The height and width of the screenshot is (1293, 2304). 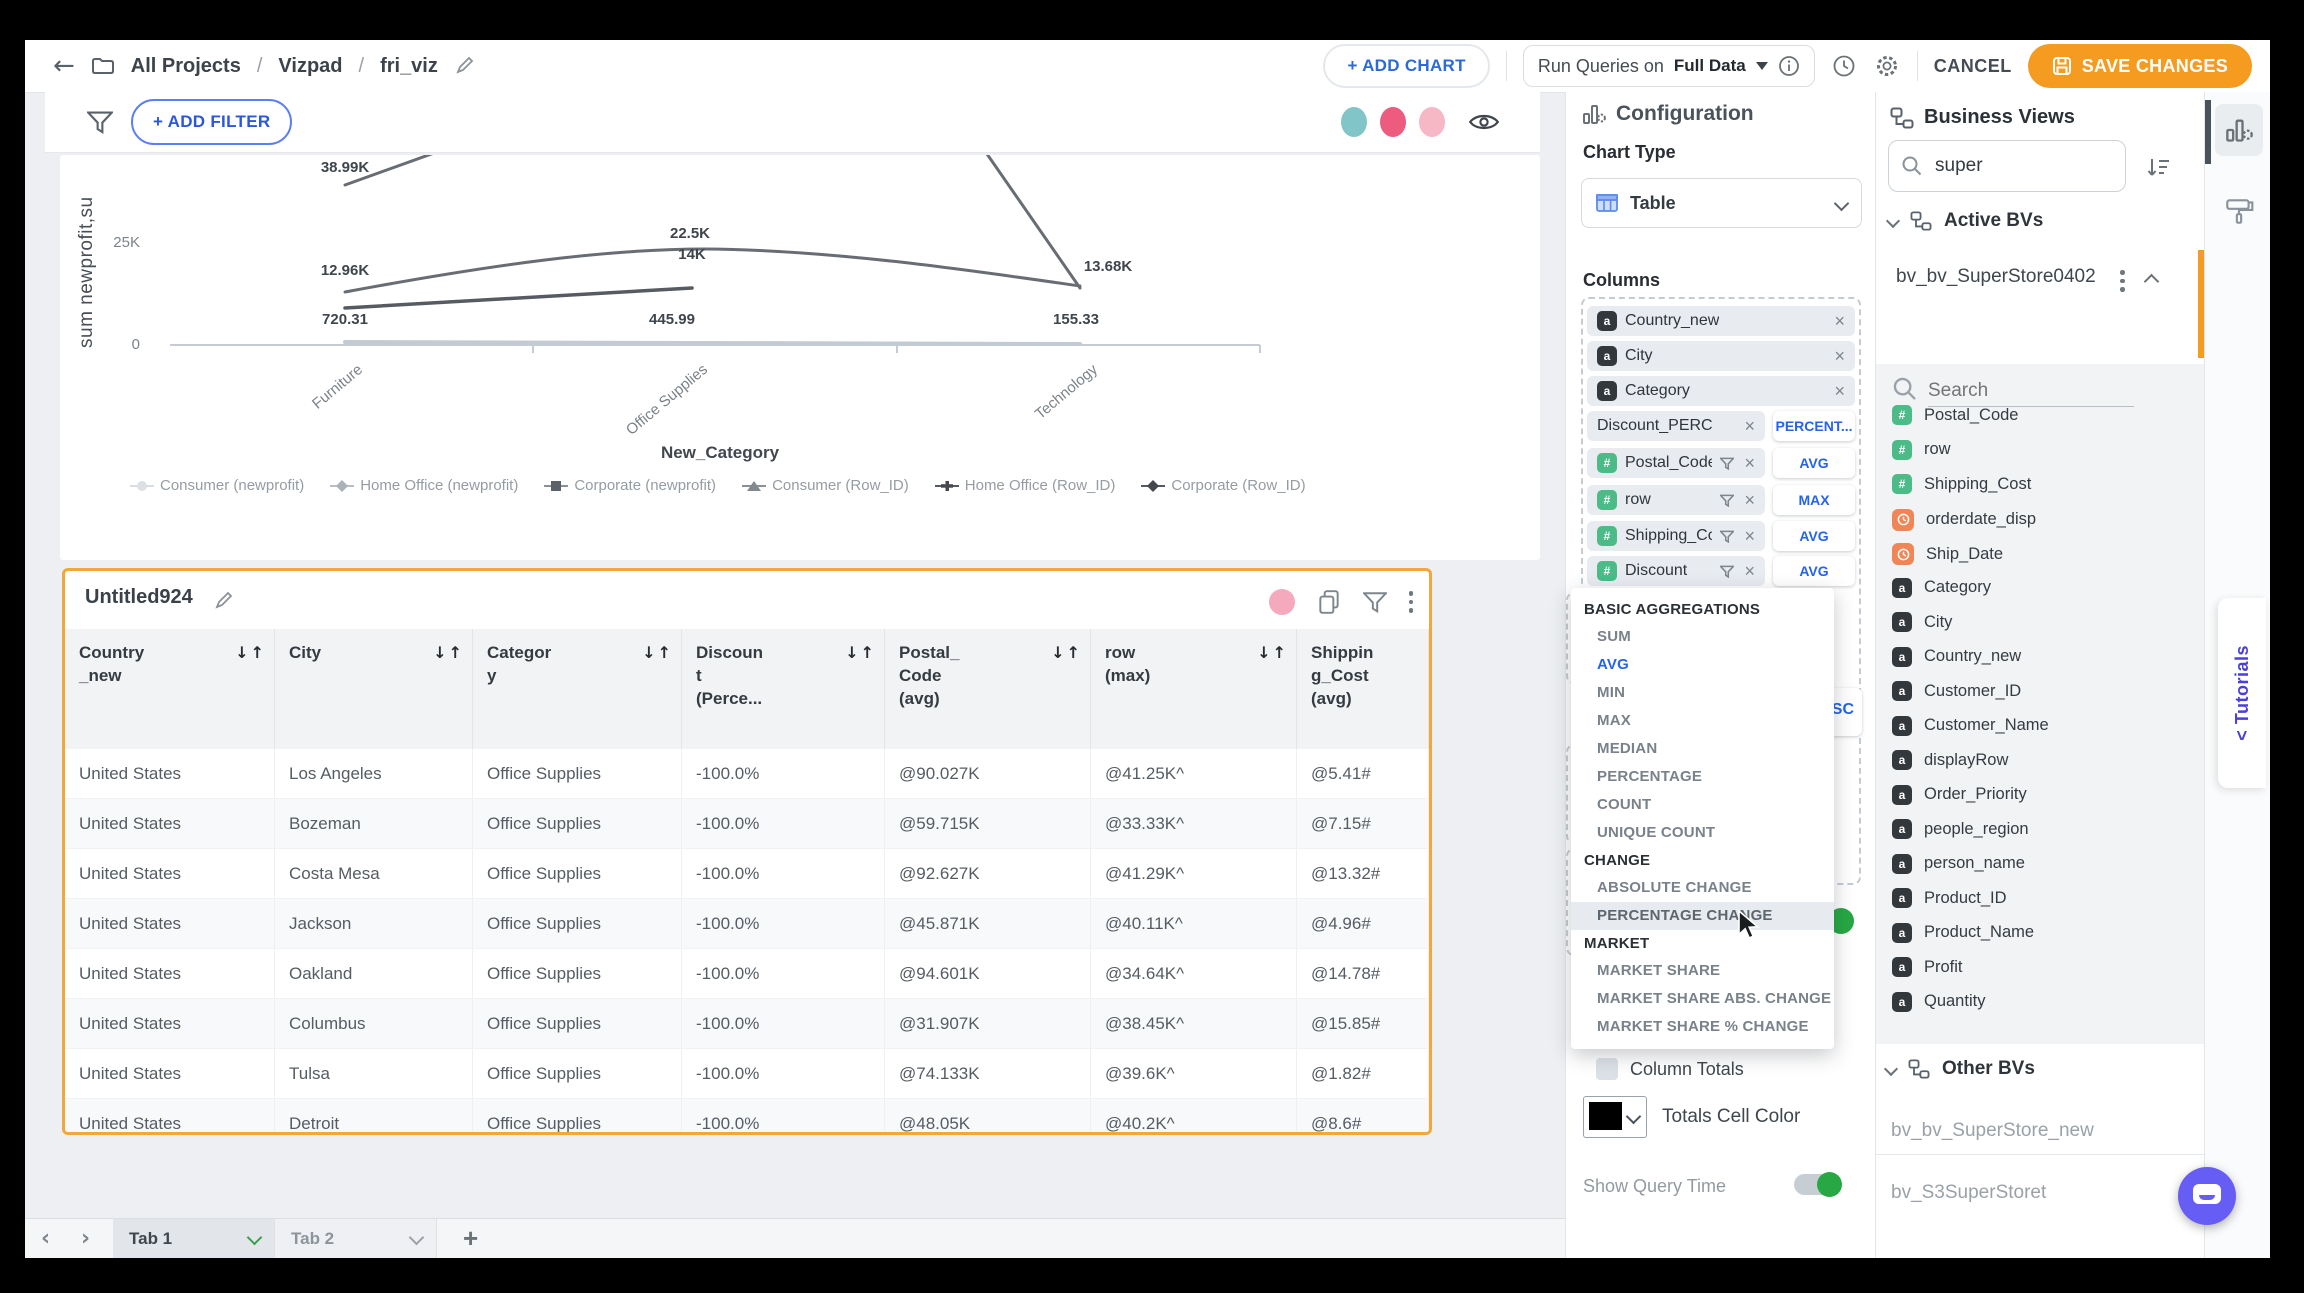 What do you see at coordinates (185, 65) in the screenshot?
I see `breadcrumb-all-projects: All Projects` at bounding box center [185, 65].